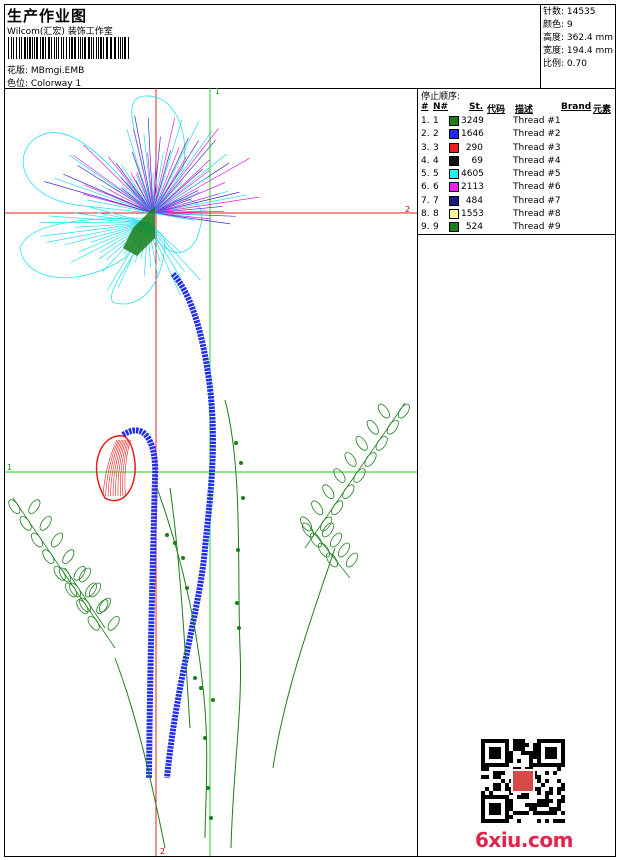  Describe the element at coordinates (441, 107) in the screenshot. I see `col-no: N#` at that location.